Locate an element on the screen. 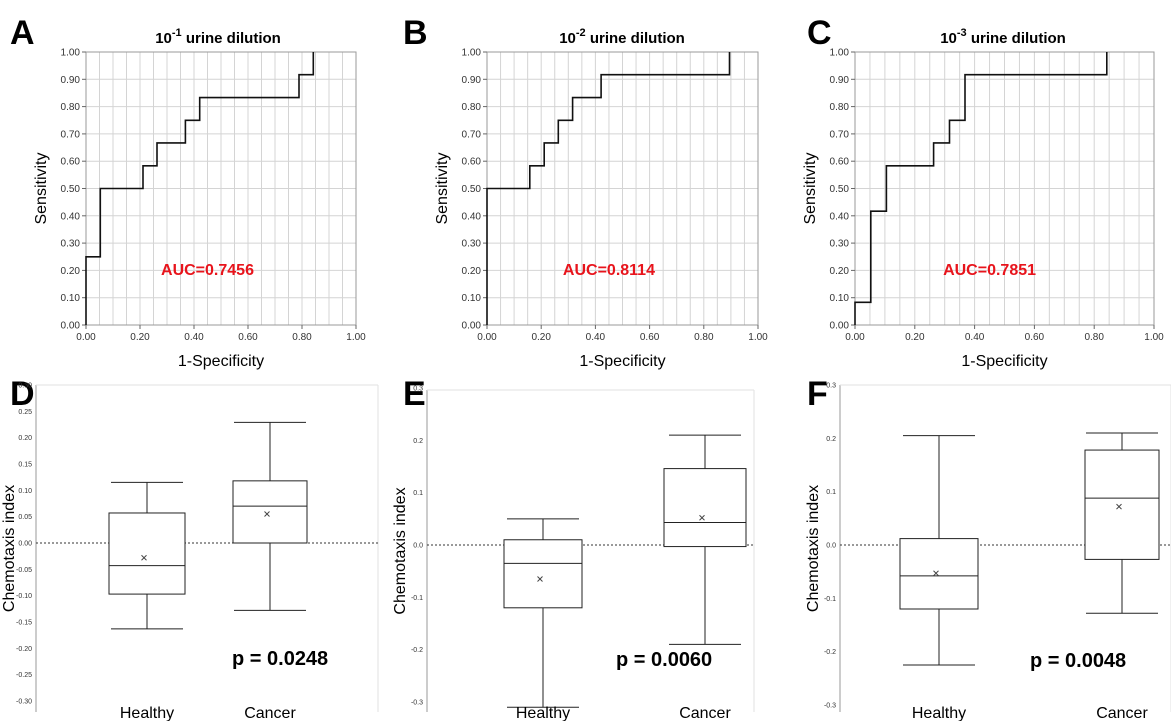 The image size is (1171, 721). panel-letter: A is located at coordinates (22, 33).